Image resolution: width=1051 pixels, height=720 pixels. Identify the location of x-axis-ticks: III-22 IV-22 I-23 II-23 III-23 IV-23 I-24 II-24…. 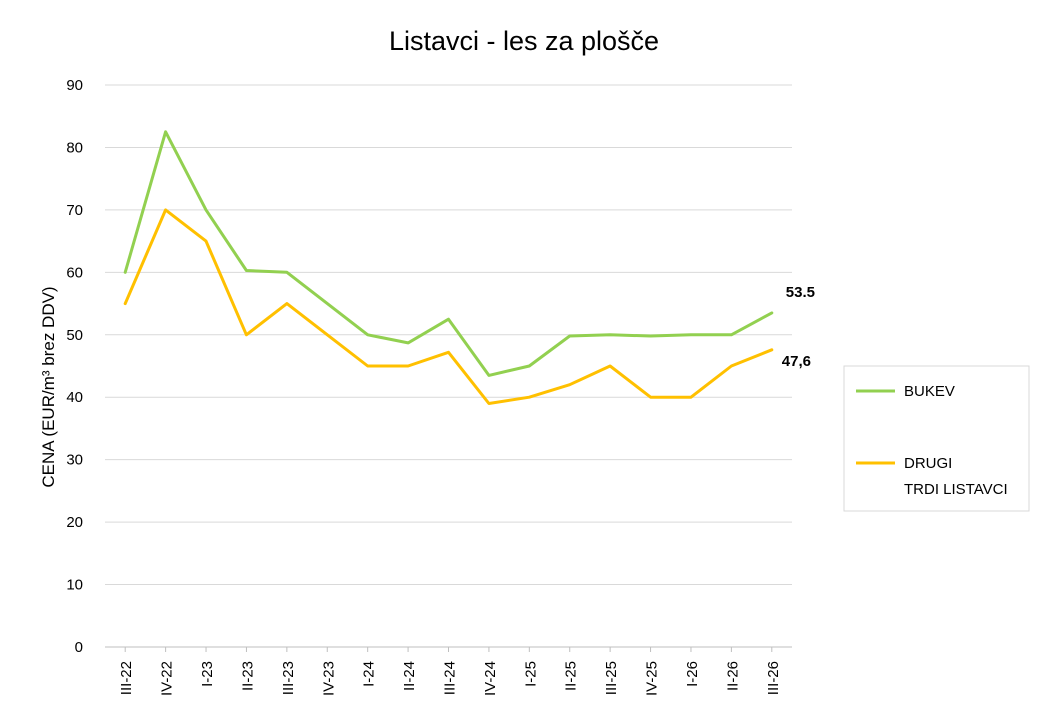
(450, 671).